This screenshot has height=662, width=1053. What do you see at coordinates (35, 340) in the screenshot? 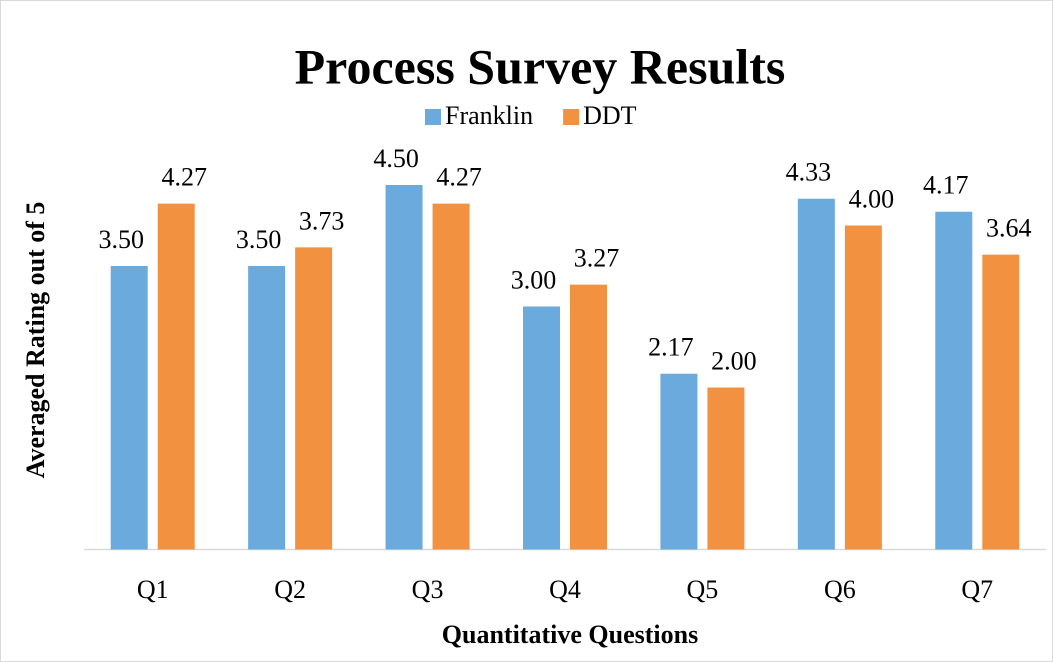
I see `y-axis-label: Averaged Rating out of 5` at bounding box center [35, 340].